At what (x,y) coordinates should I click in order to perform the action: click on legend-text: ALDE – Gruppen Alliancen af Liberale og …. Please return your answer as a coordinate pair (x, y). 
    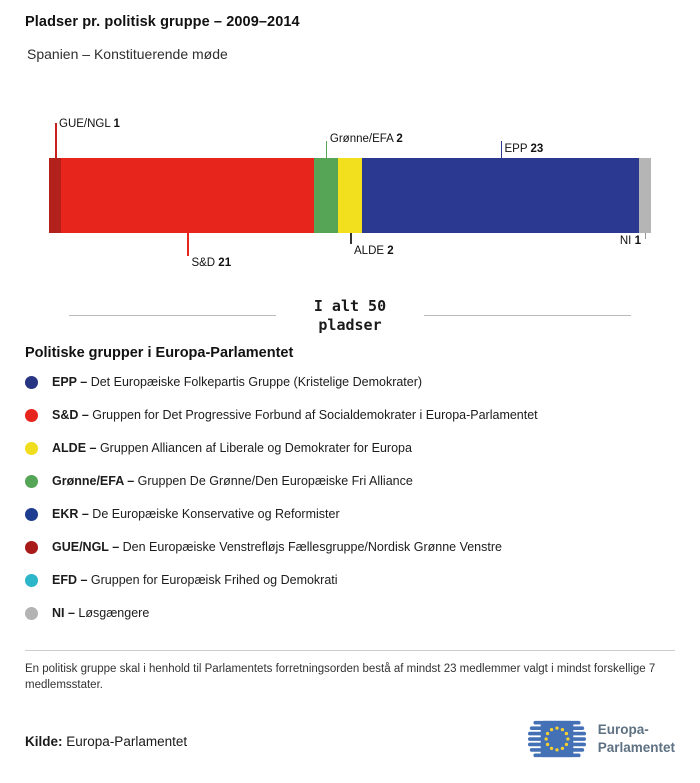
    Looking at the image, I should click on (232, 447).